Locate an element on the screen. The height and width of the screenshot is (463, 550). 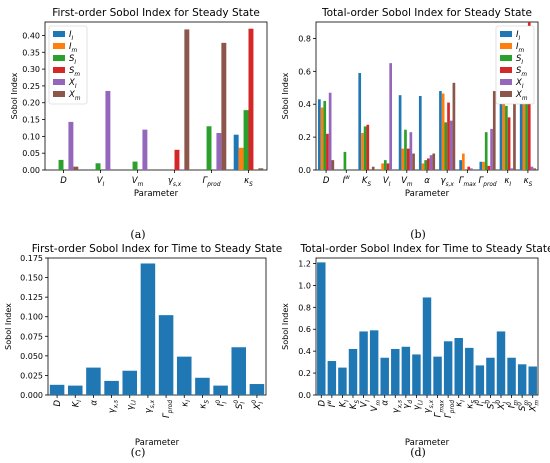
y-tick-label: 0.0 is located at coordinates (304, 170).